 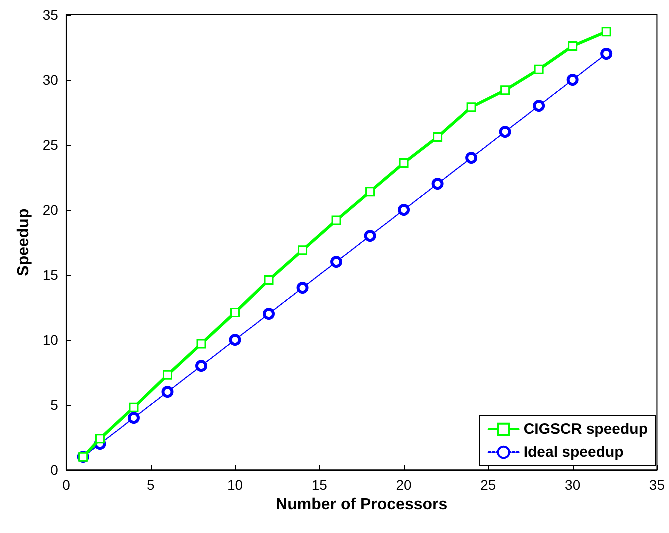 I want to click on y-tick-label: 25, so click(x=50, y=145).